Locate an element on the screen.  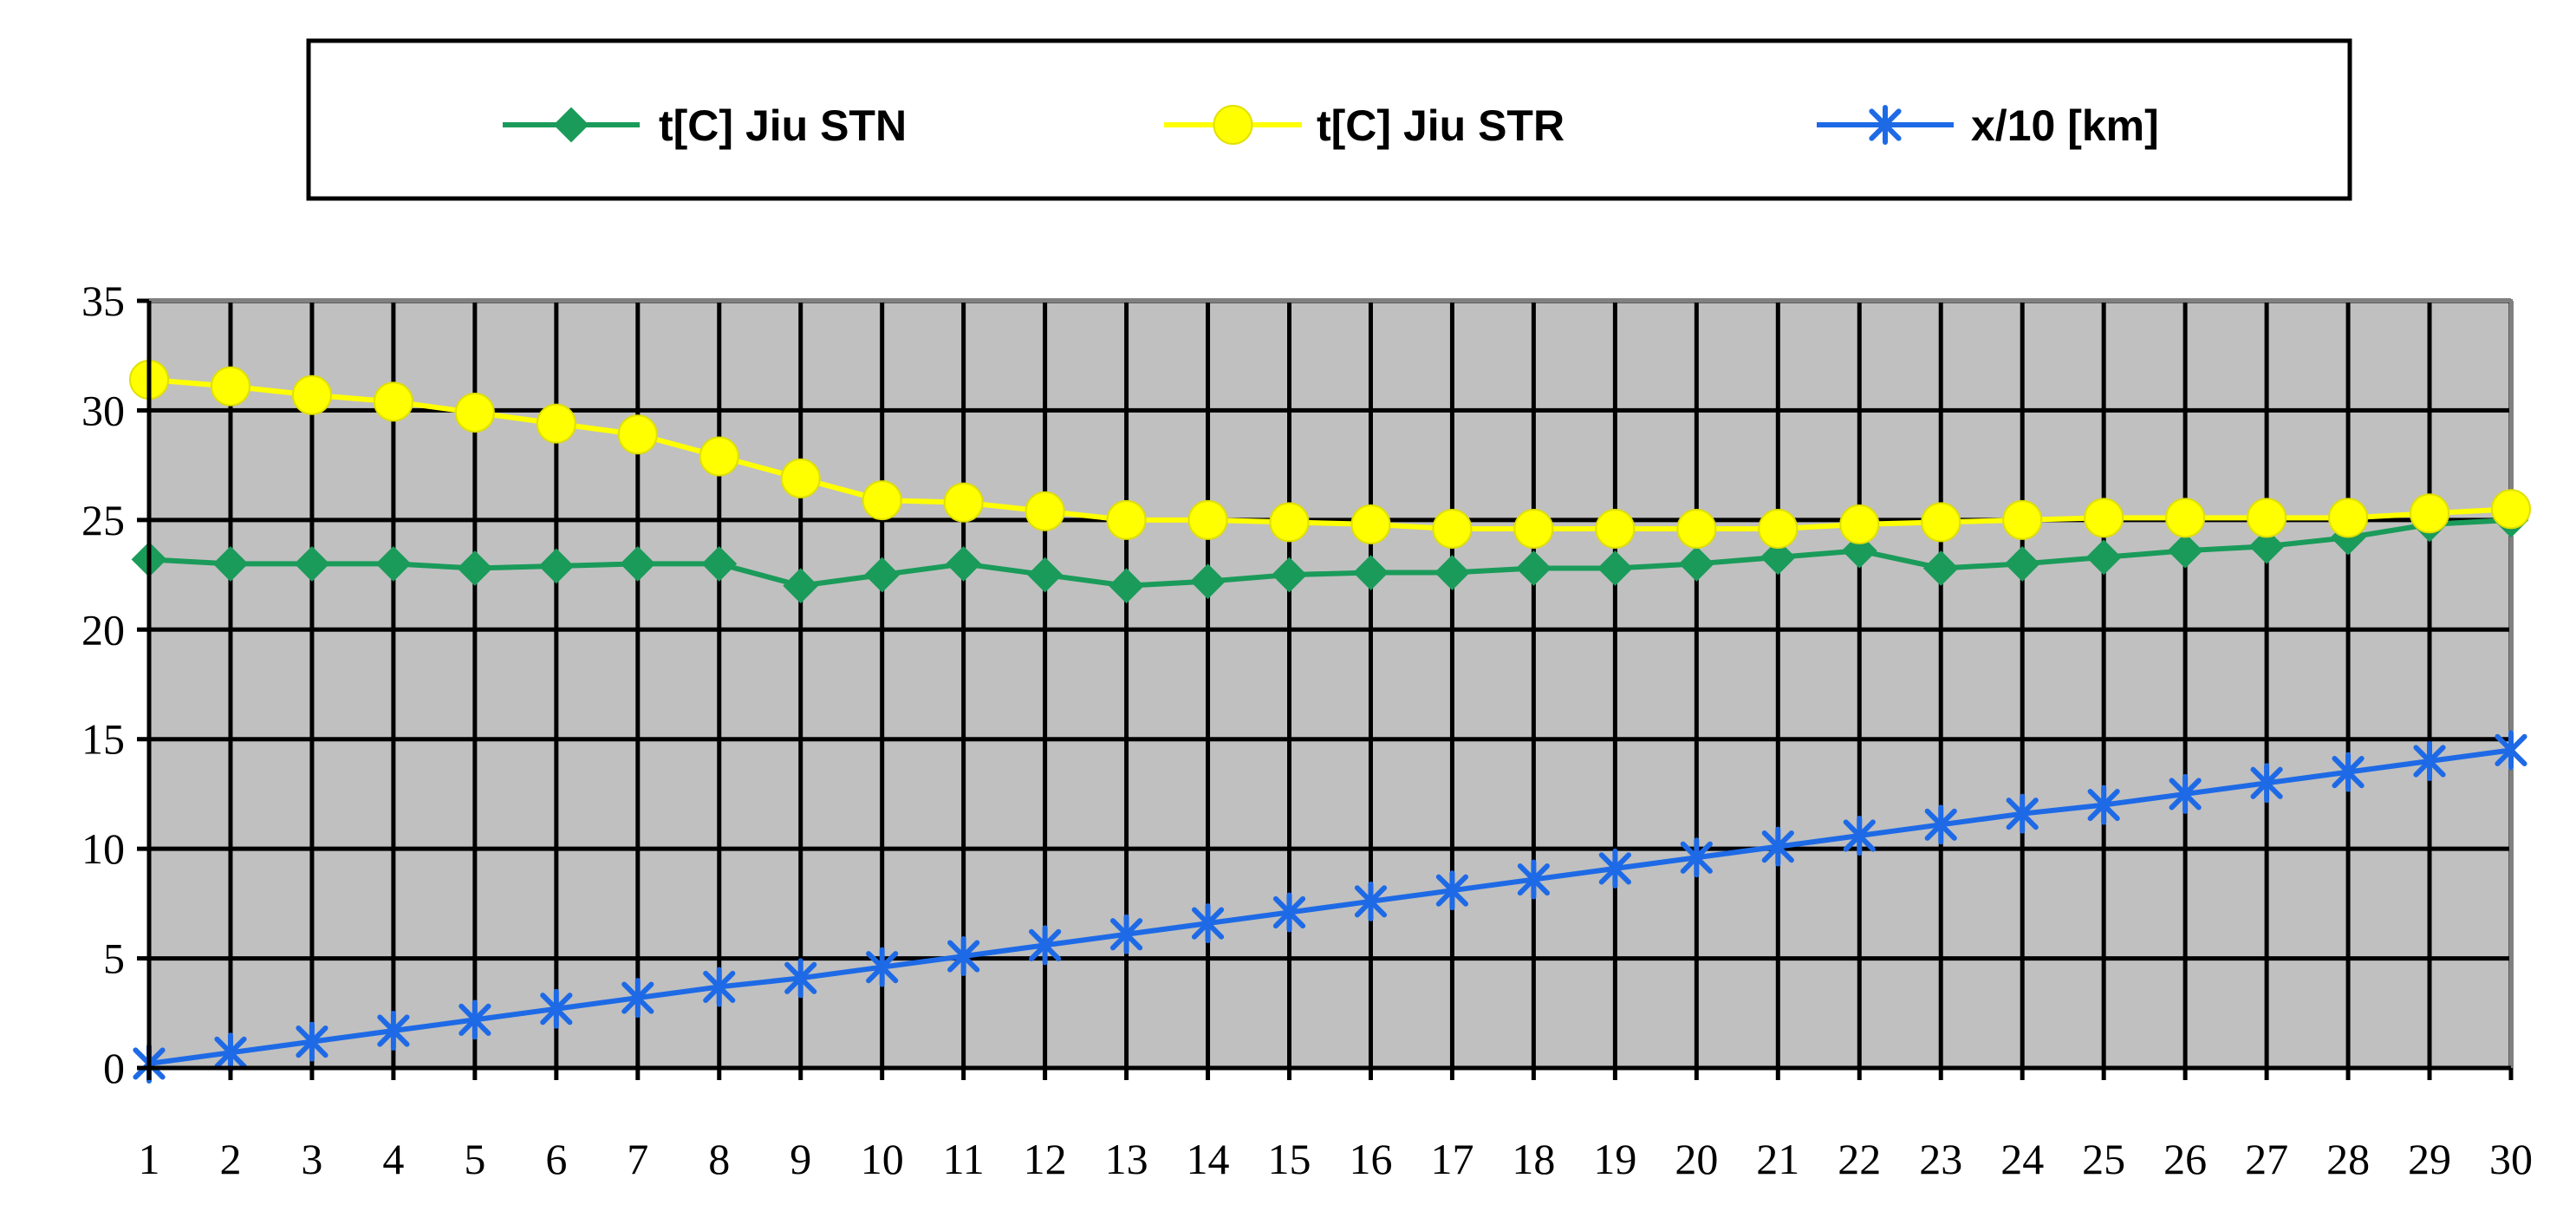
y-tick-label: 0 is located at coordinates (114, 1068).